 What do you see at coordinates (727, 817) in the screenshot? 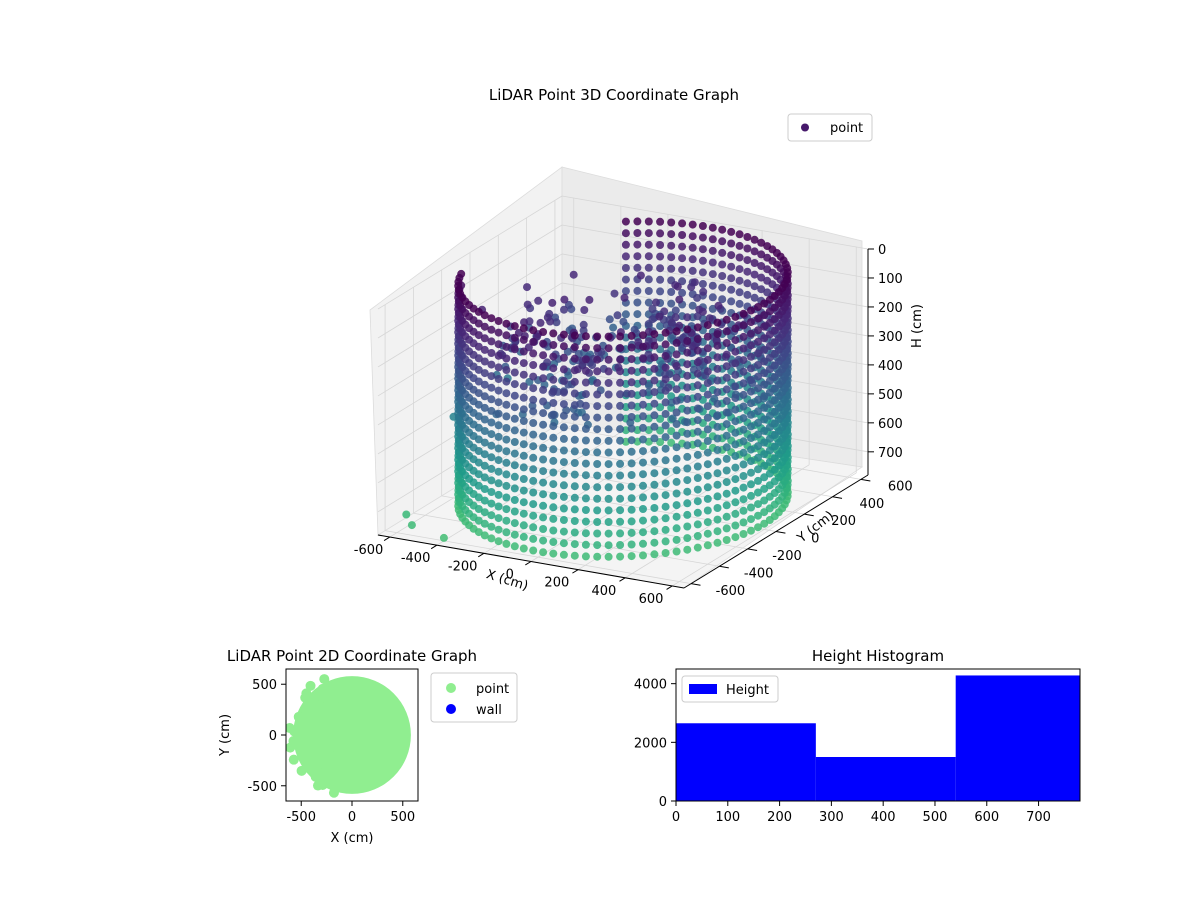
I see `histogram-x-tick-label: 100` at bounding box center [727, 817].